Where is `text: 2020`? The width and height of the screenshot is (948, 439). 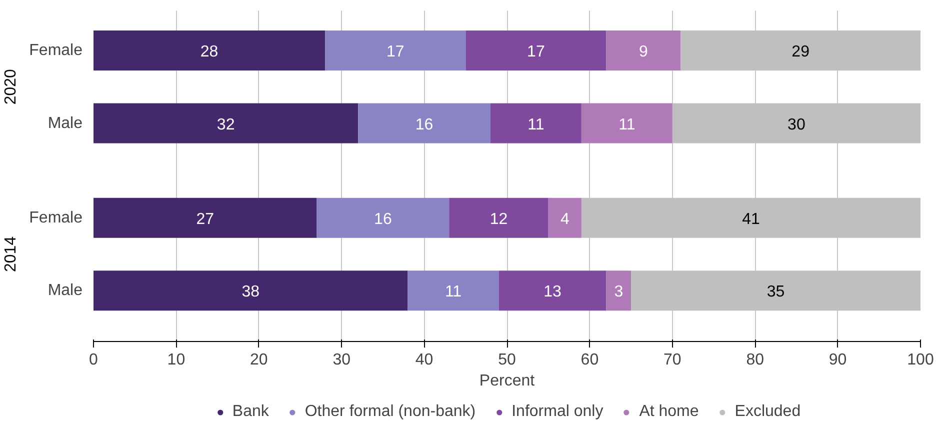 text: 2020 is located at coordinates (11, 86).